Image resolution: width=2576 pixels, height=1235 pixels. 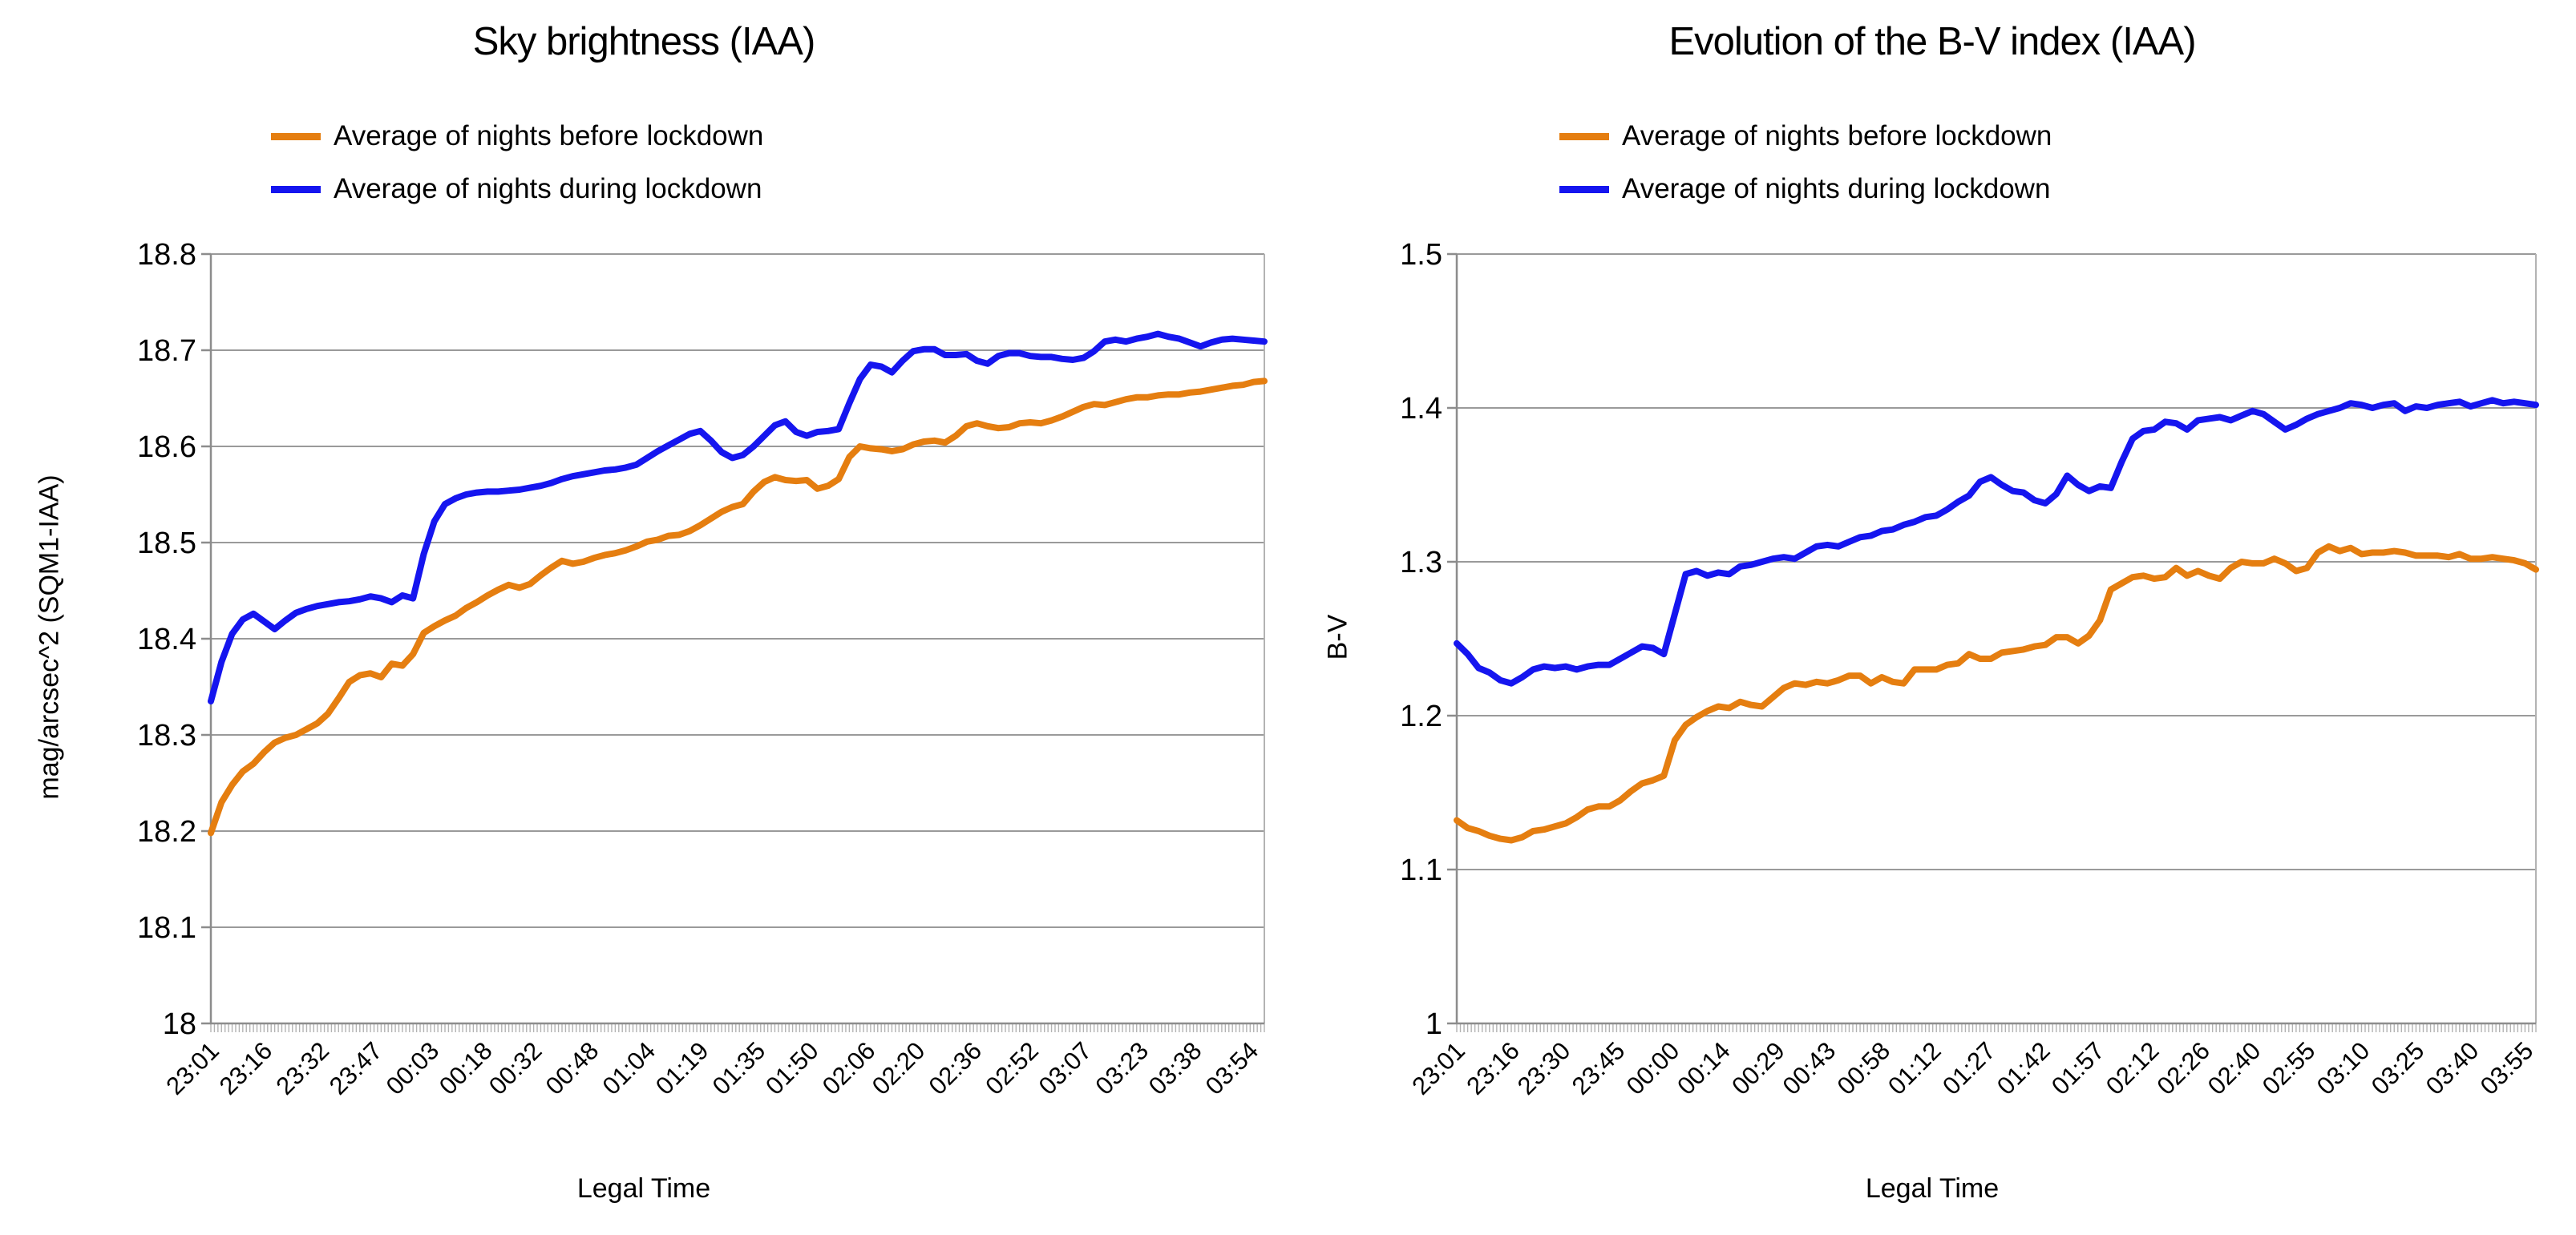 I want to click on x-tick-label: 23:47, so click(x=356, y=1068).